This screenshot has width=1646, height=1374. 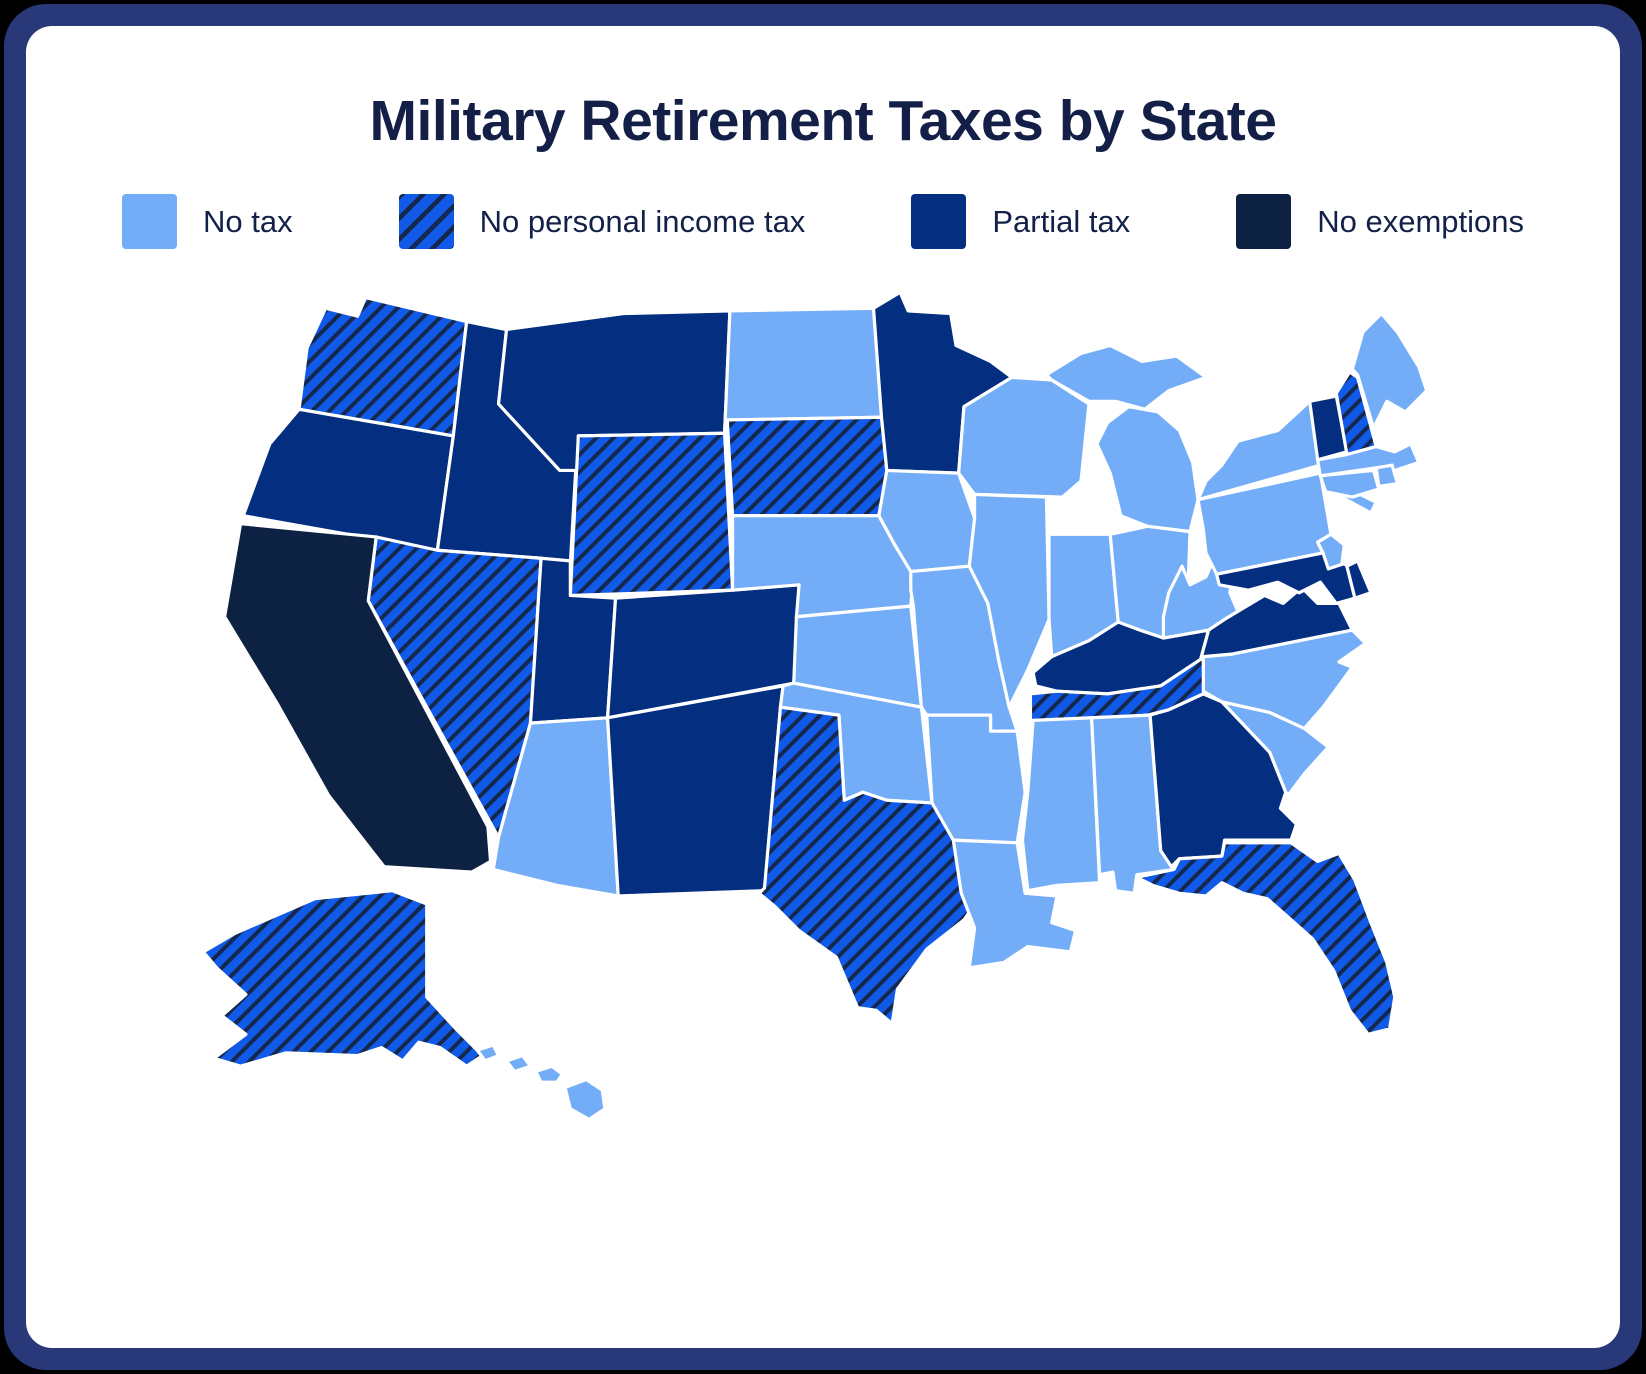 I want to click on state-maryland, so click(x=1286, y=578).